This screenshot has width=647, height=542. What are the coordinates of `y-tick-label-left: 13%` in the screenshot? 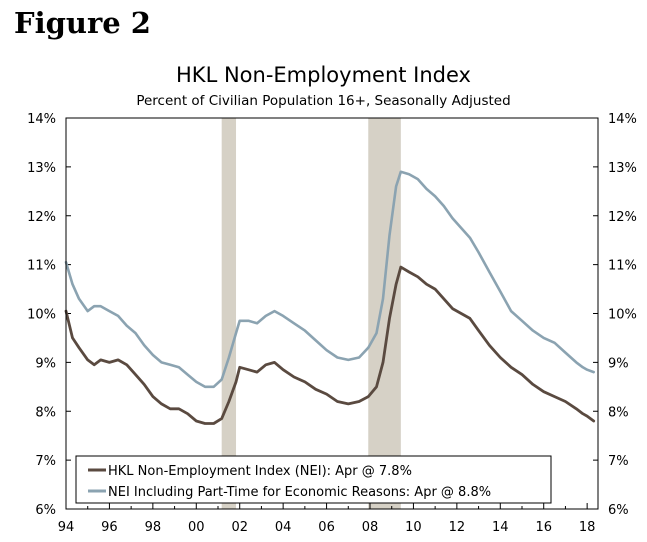 It's located at (41, 168).